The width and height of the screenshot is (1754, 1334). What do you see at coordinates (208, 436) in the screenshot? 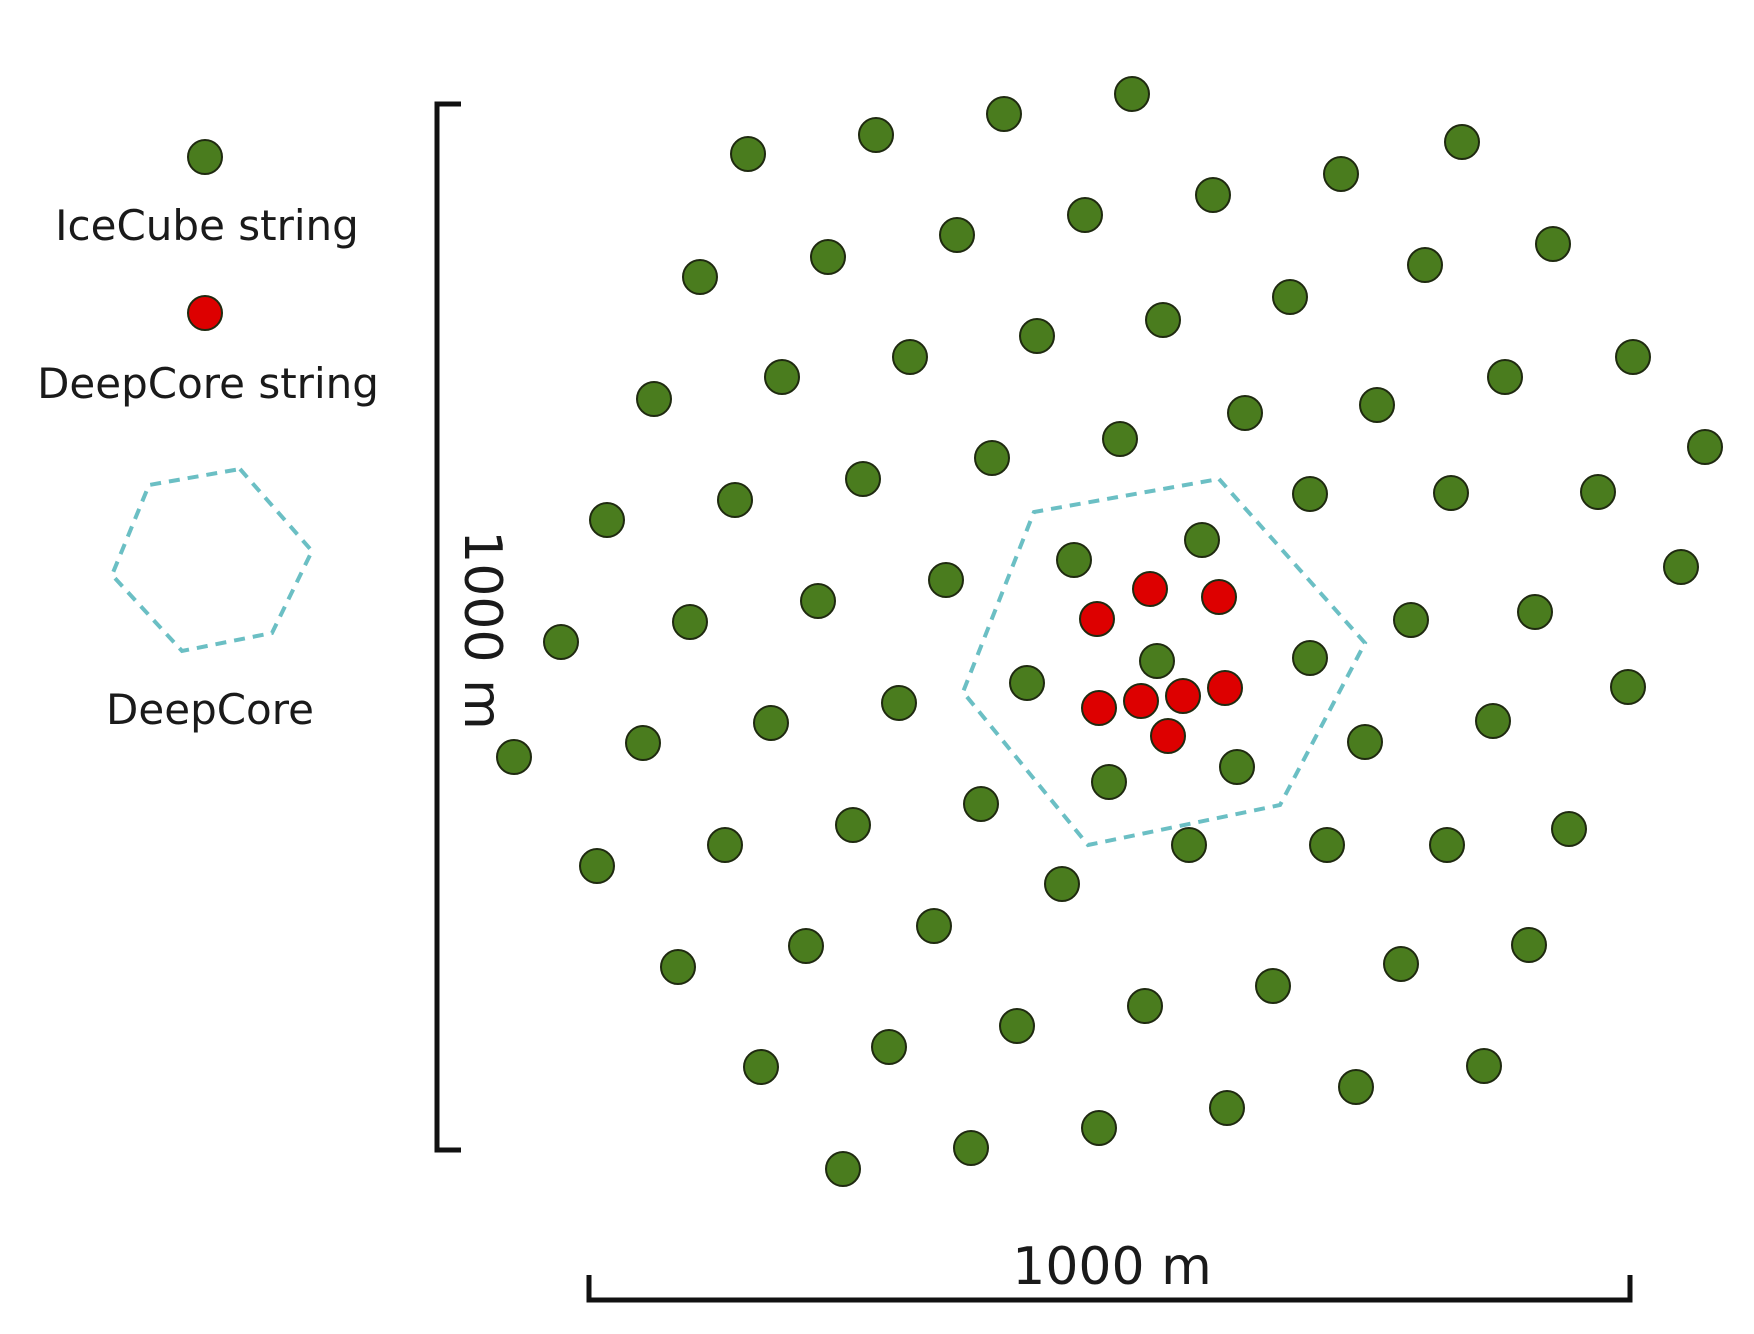
I see `legend: IceCube string DeepCore string DeepCore` at bounding box center [208, 436].